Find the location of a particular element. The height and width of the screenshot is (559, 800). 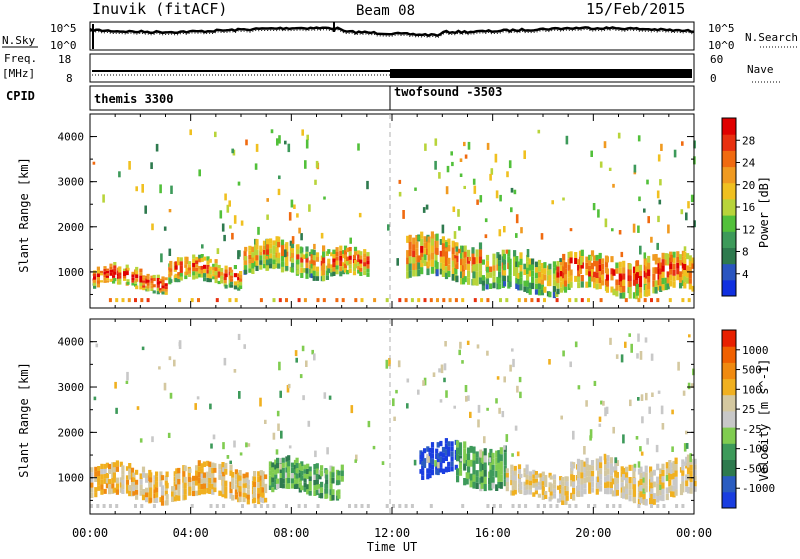

noise-left-label: N.Sky is located at coordinates (18, 40).